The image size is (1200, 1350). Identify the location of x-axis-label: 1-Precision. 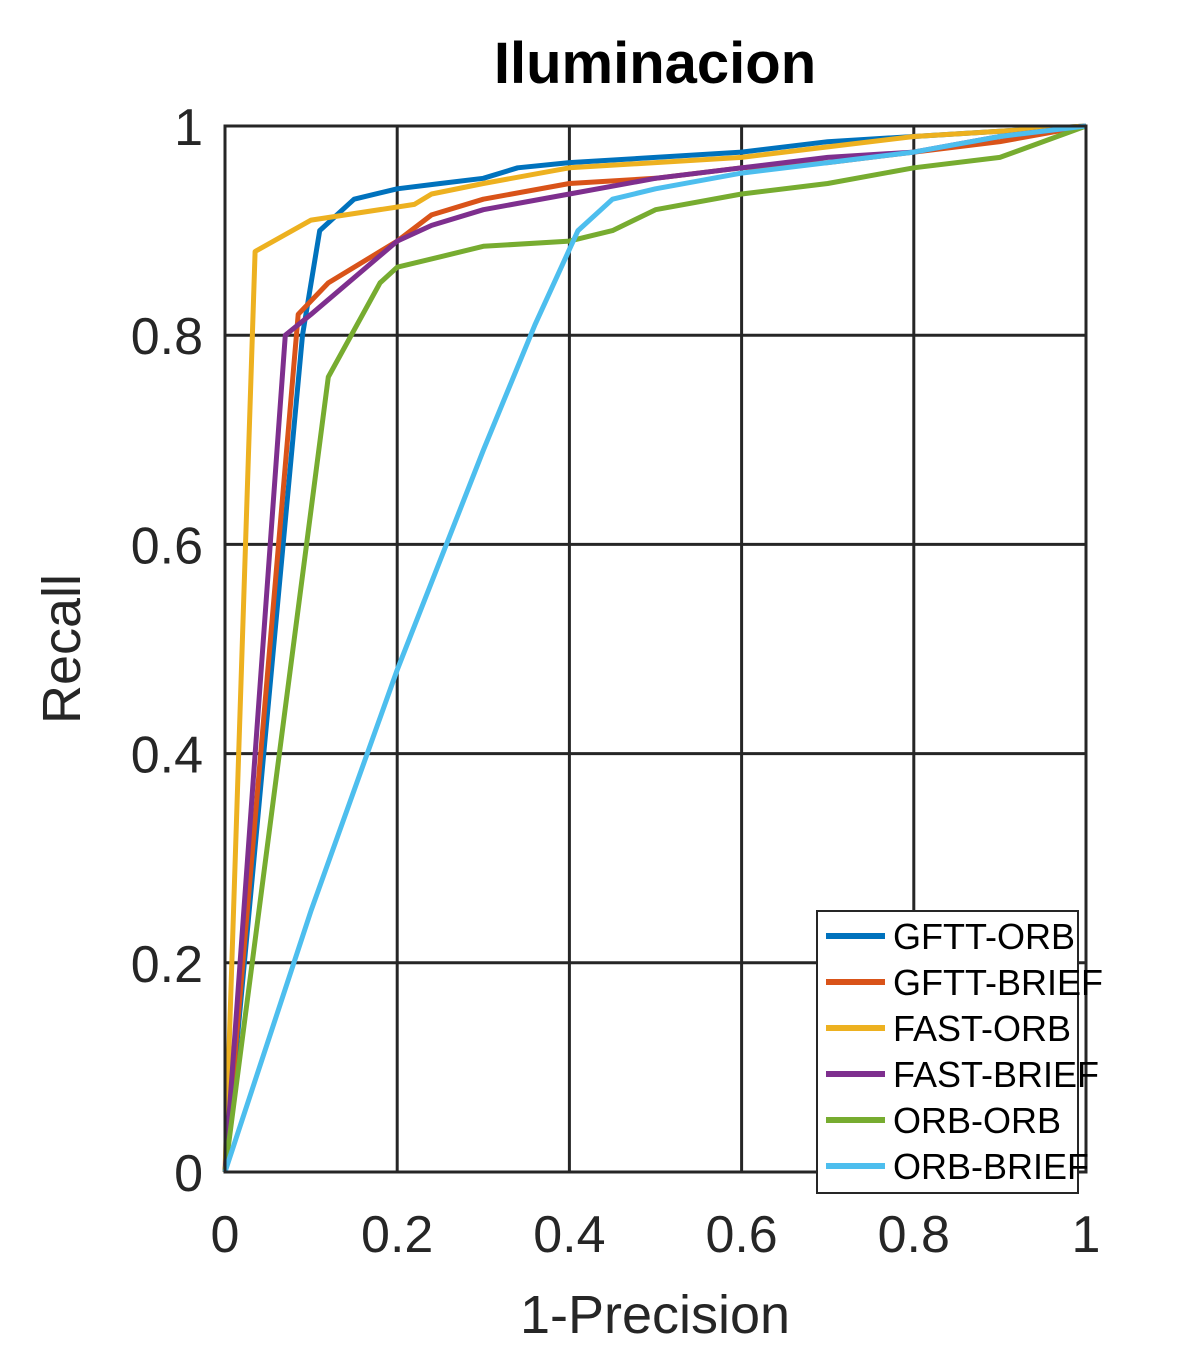
(655, 1315).